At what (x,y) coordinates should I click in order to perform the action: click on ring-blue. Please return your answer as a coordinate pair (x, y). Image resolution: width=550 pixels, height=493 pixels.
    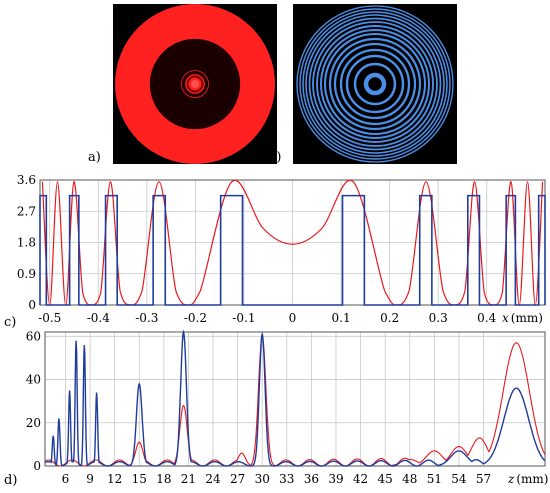
    Looking at the image, I should click on (375, 84).